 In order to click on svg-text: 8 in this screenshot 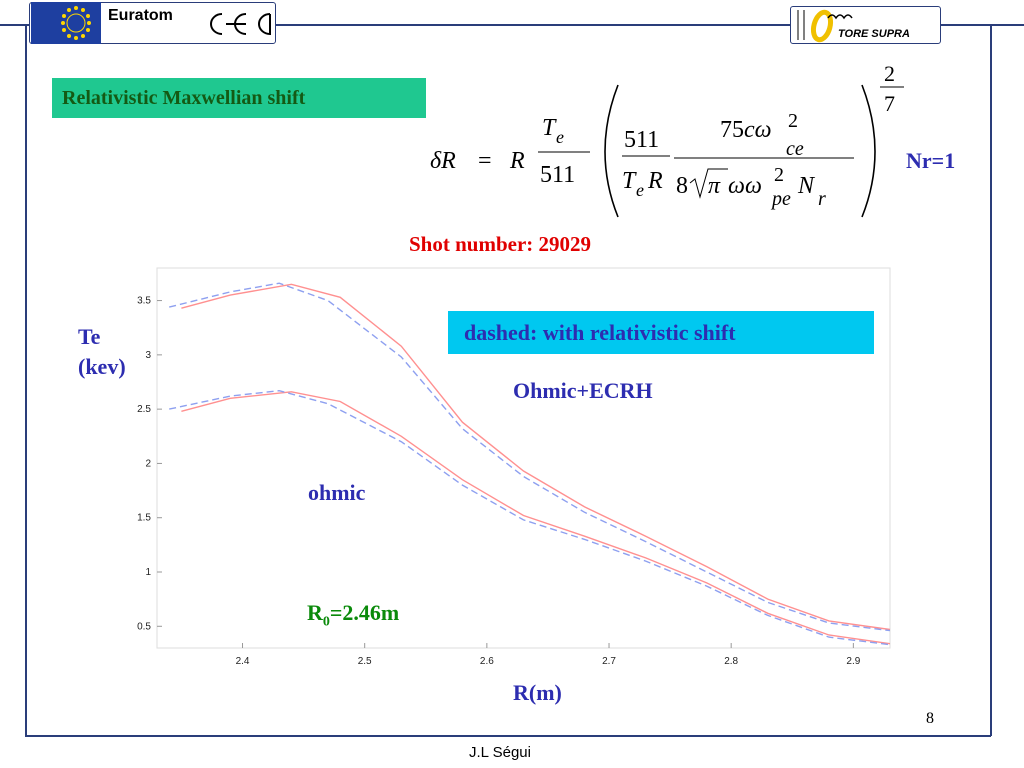, I will do `click(682, 186)`.